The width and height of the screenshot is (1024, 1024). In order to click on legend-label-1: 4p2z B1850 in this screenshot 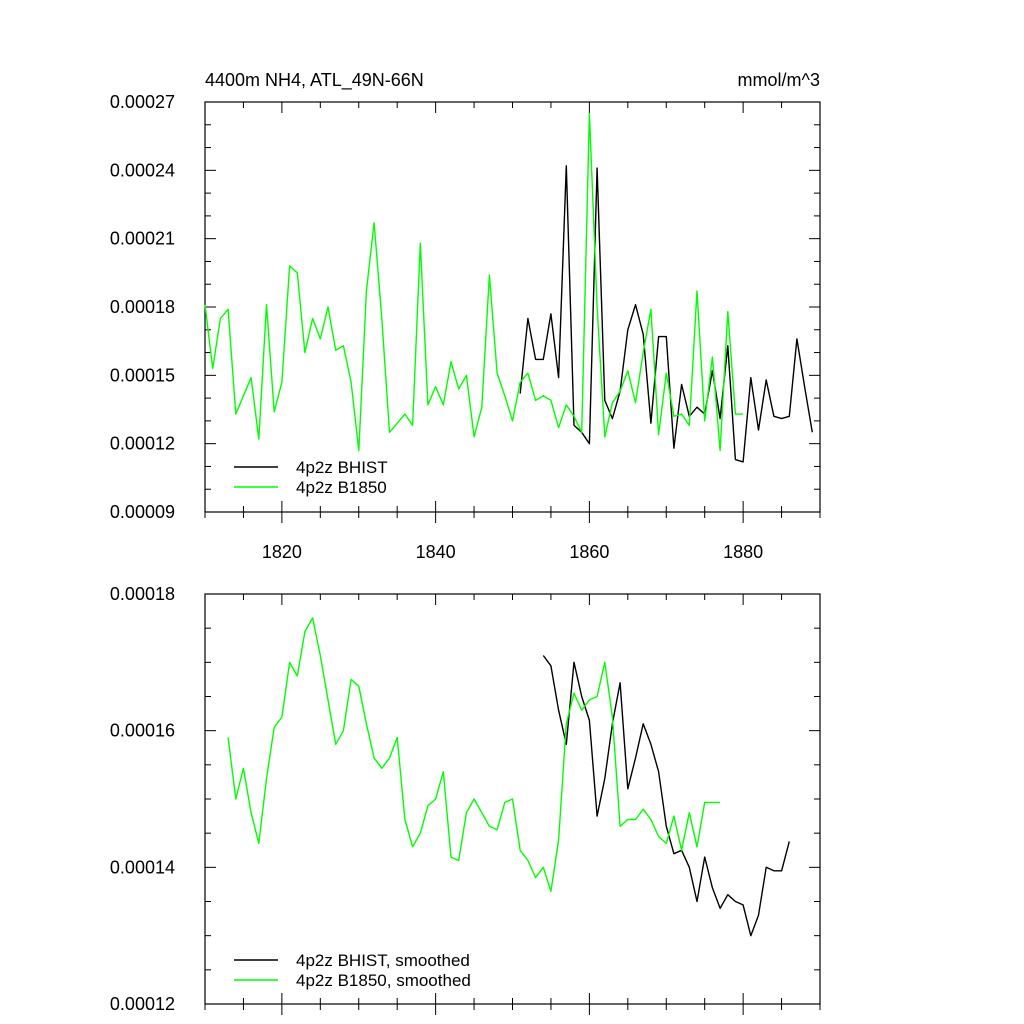, I will do `click(341, 487)`.